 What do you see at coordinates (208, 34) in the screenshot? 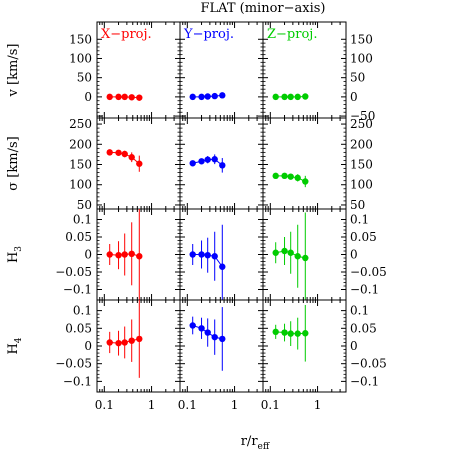
I see `projection-label-1: Y−proj.` at bounding box center [208, 34].